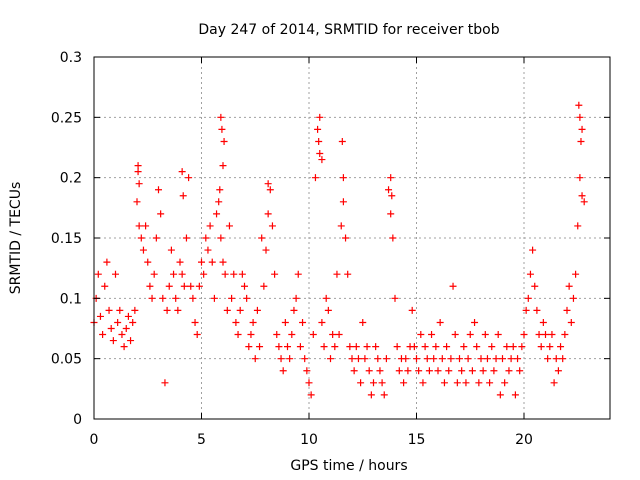 The height and width of the screenshot is (480, 640). Describe the element at coordinates (71, 179) in the screenshot. I see `y-tick-label: 0.2` at that location.